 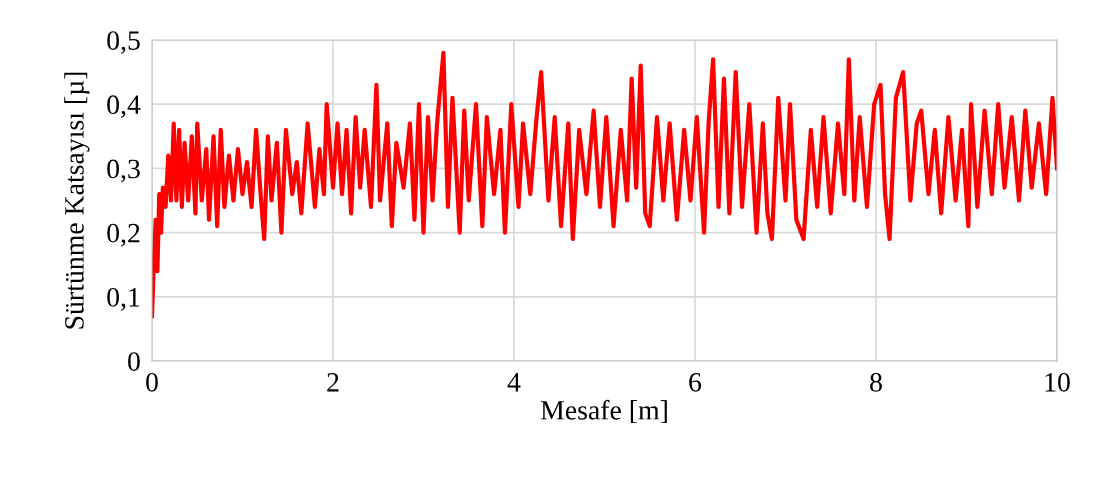 What do you see at coordinates (123, 171) in the screenshot?
I see `y-tick-label: 0,3` at bounding box center [123, 171].